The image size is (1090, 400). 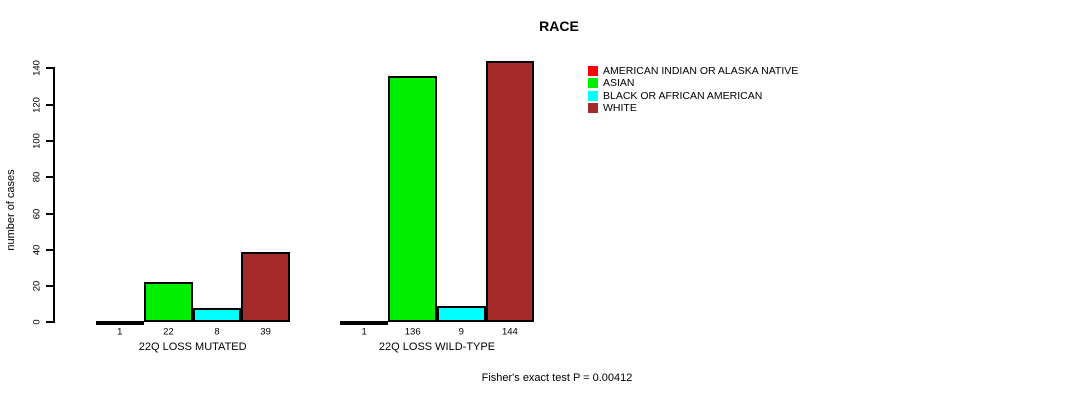 What do you see at coordinates (36, 286) in the screenshot?
I see `y-tick-label: 20` at bounding box center [36, 286].